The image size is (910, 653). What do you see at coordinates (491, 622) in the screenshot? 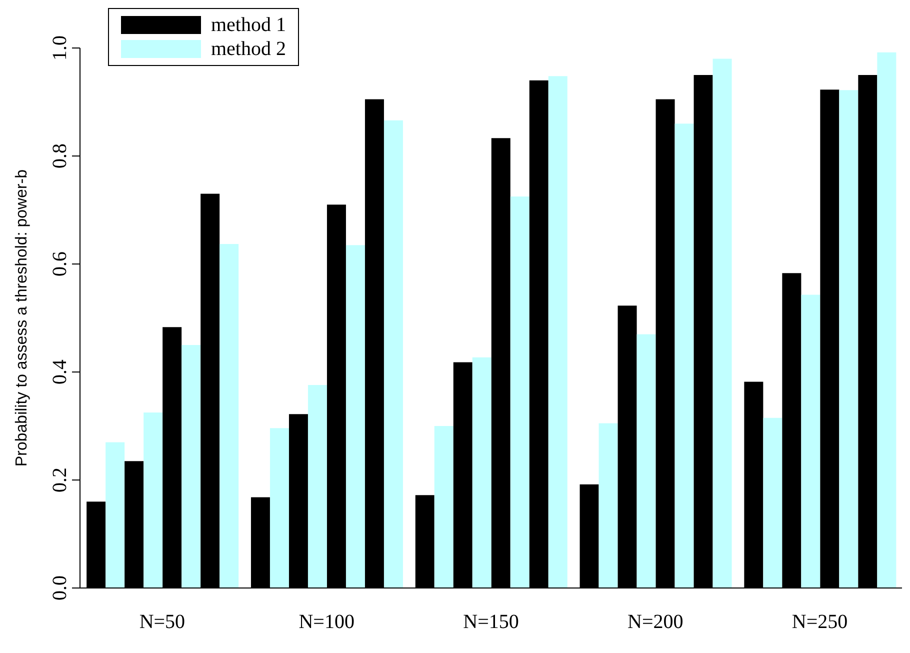
I see `x-tick-label: N=150` at bounding box center [491, 622].